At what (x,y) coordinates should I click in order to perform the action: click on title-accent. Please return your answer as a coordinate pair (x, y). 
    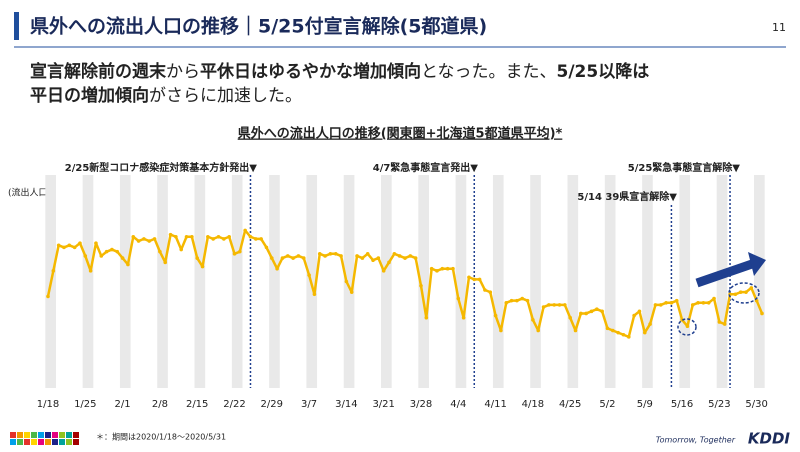
    Looking at the image, I should click on (16, 26).